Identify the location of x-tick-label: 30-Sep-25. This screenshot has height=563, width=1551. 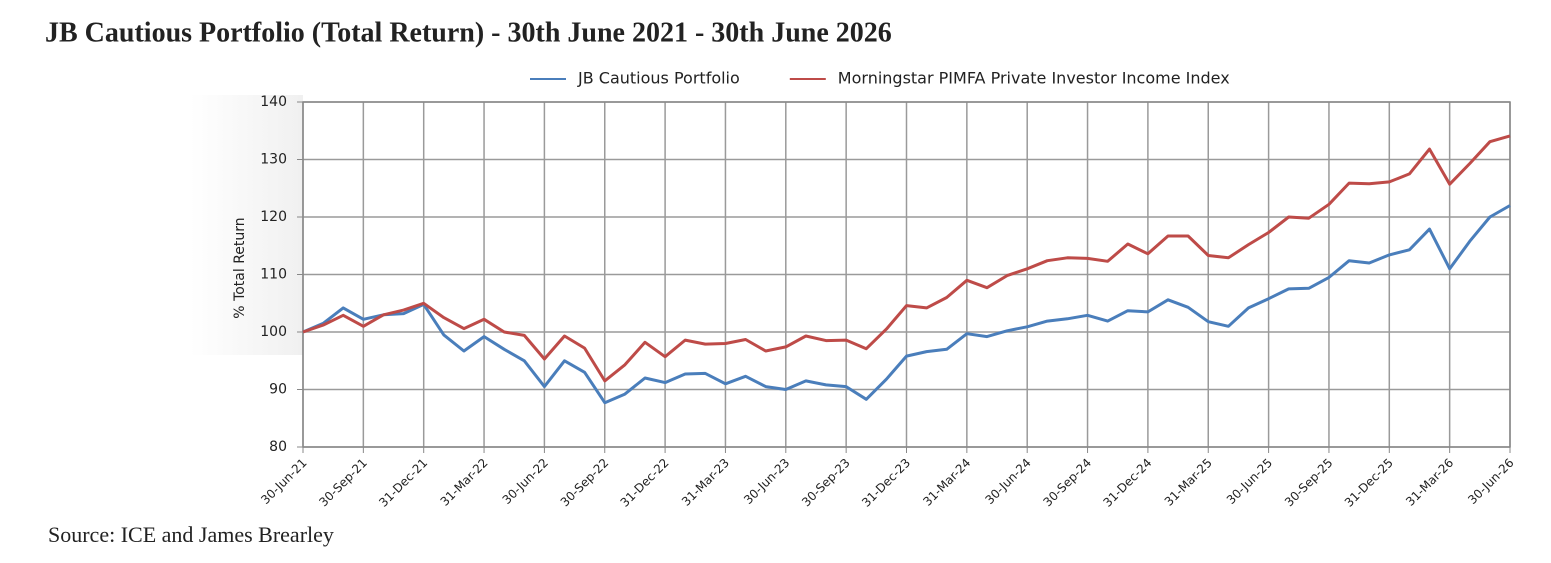
(1309, 483).